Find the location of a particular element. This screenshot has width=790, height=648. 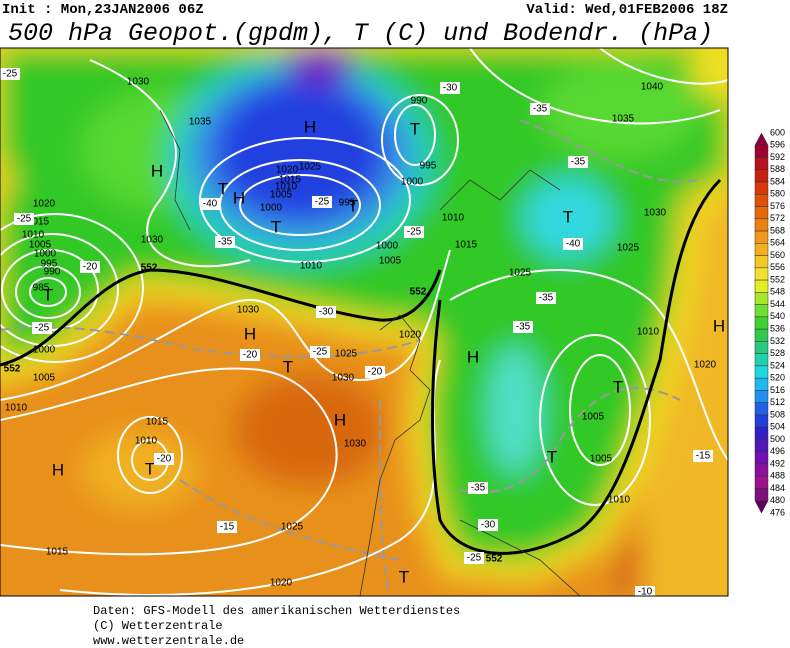

isobar-label: 990 is located at coordinates (52, 272).